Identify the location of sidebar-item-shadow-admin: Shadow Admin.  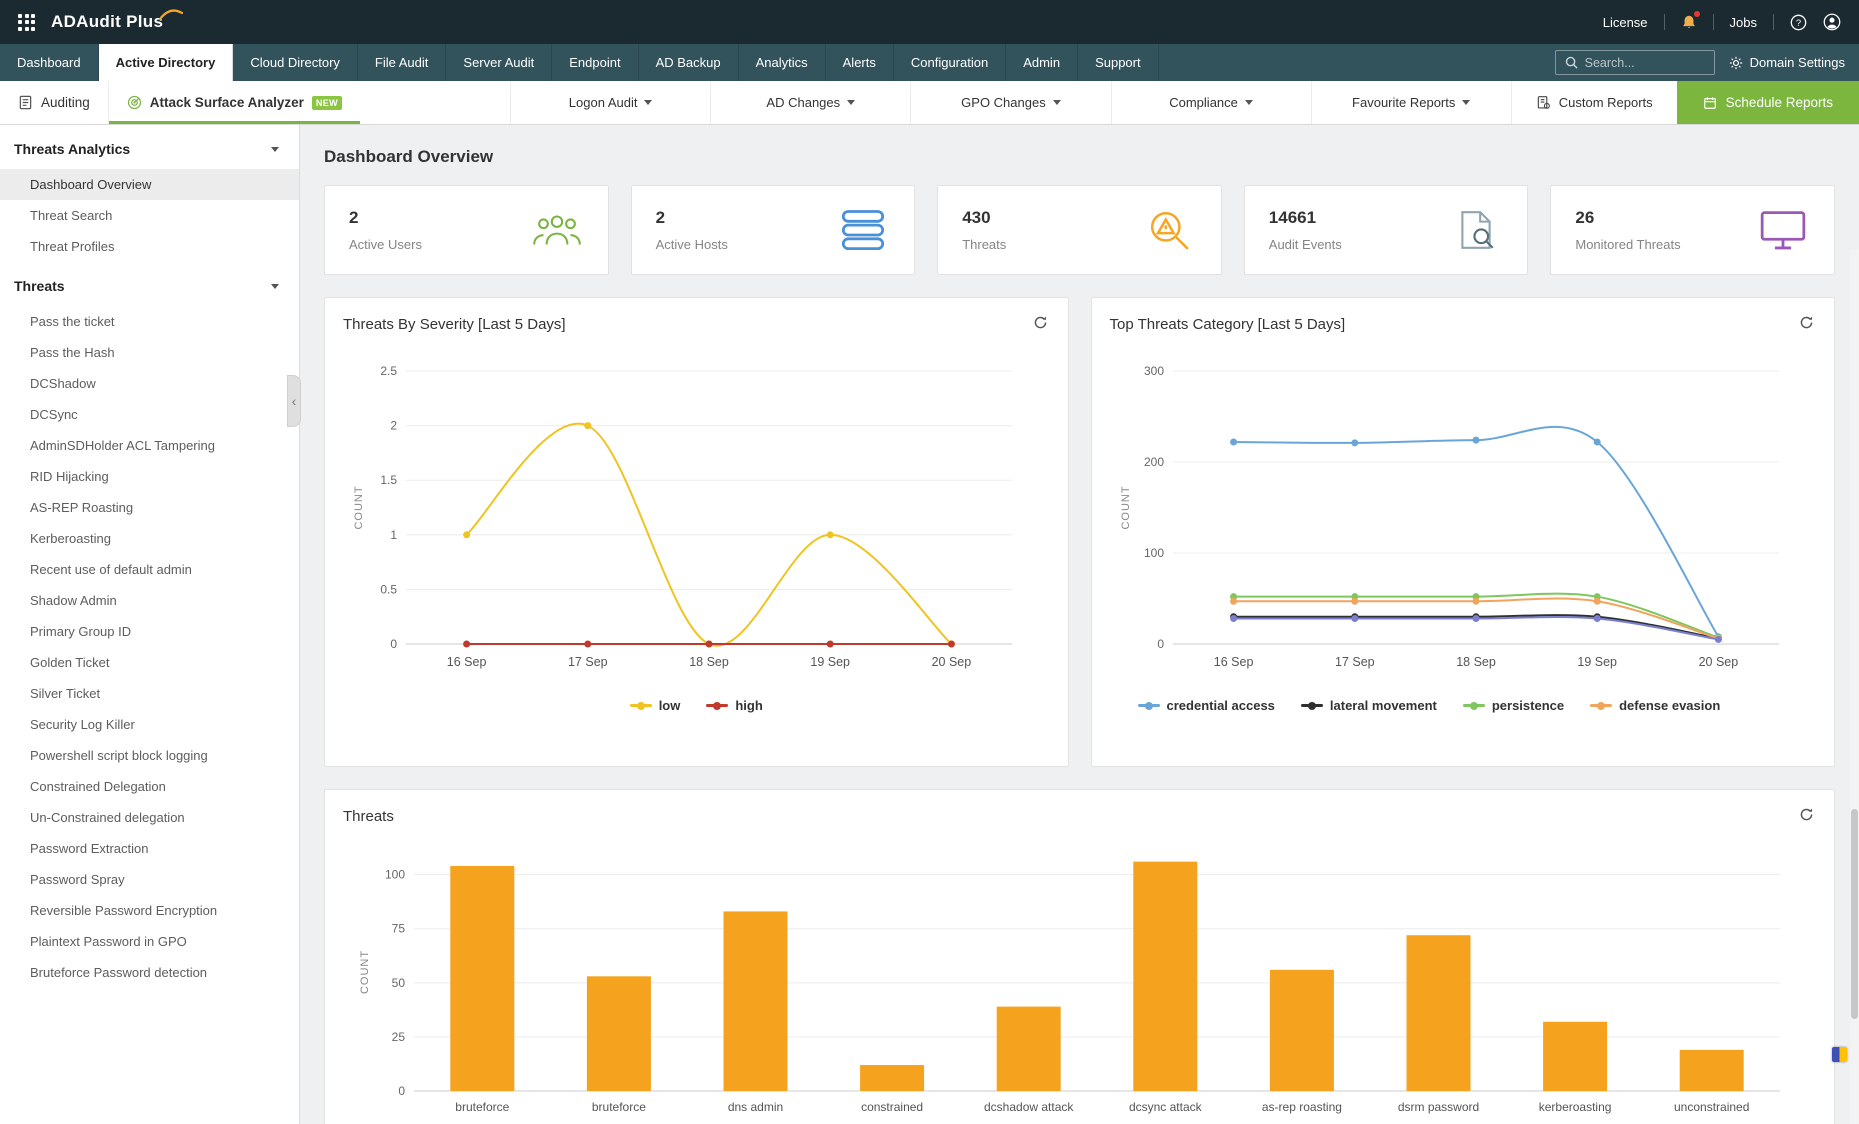
(73, 600).